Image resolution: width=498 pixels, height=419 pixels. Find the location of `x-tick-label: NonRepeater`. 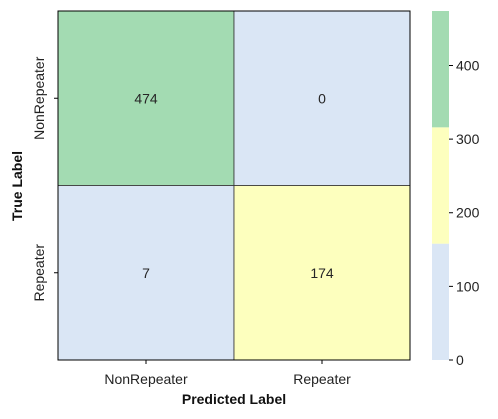

x-tick-label: NonRepeater is located at coordinates (146, 379).